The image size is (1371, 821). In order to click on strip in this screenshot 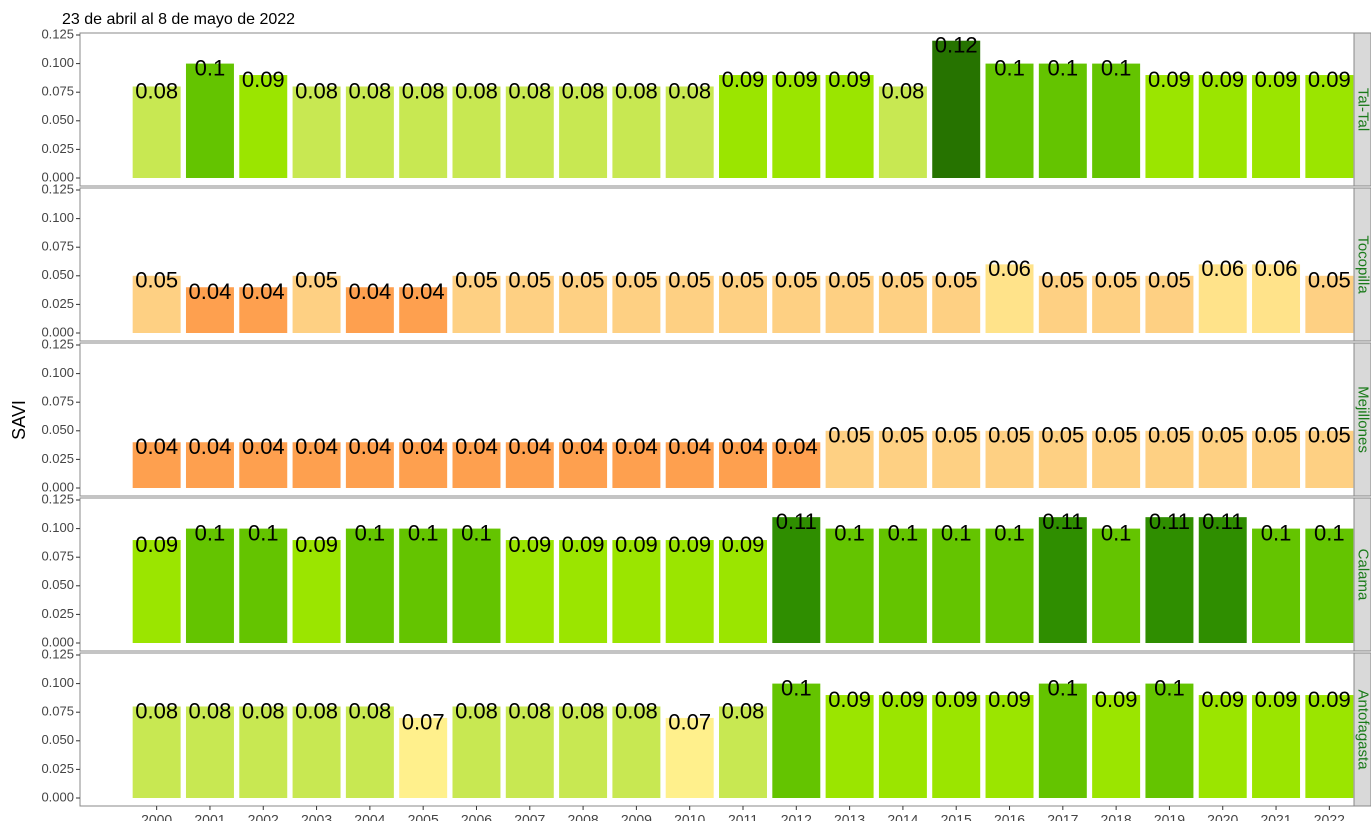, I will do `click(1362, 729)`.